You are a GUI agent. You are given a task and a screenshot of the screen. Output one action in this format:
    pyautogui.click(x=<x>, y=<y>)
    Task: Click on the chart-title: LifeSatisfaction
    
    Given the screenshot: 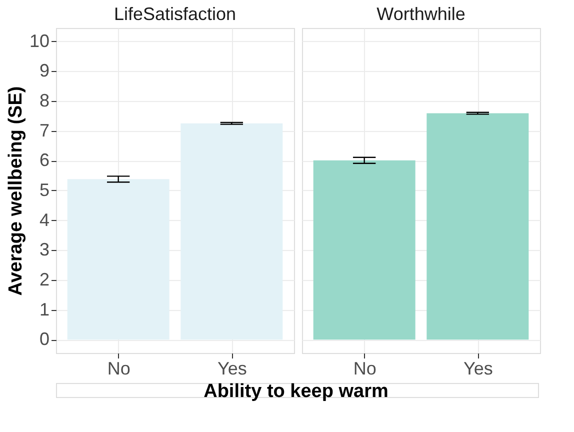 What is the action you would take?
    pyautogui.click(x=175, y=14)
    